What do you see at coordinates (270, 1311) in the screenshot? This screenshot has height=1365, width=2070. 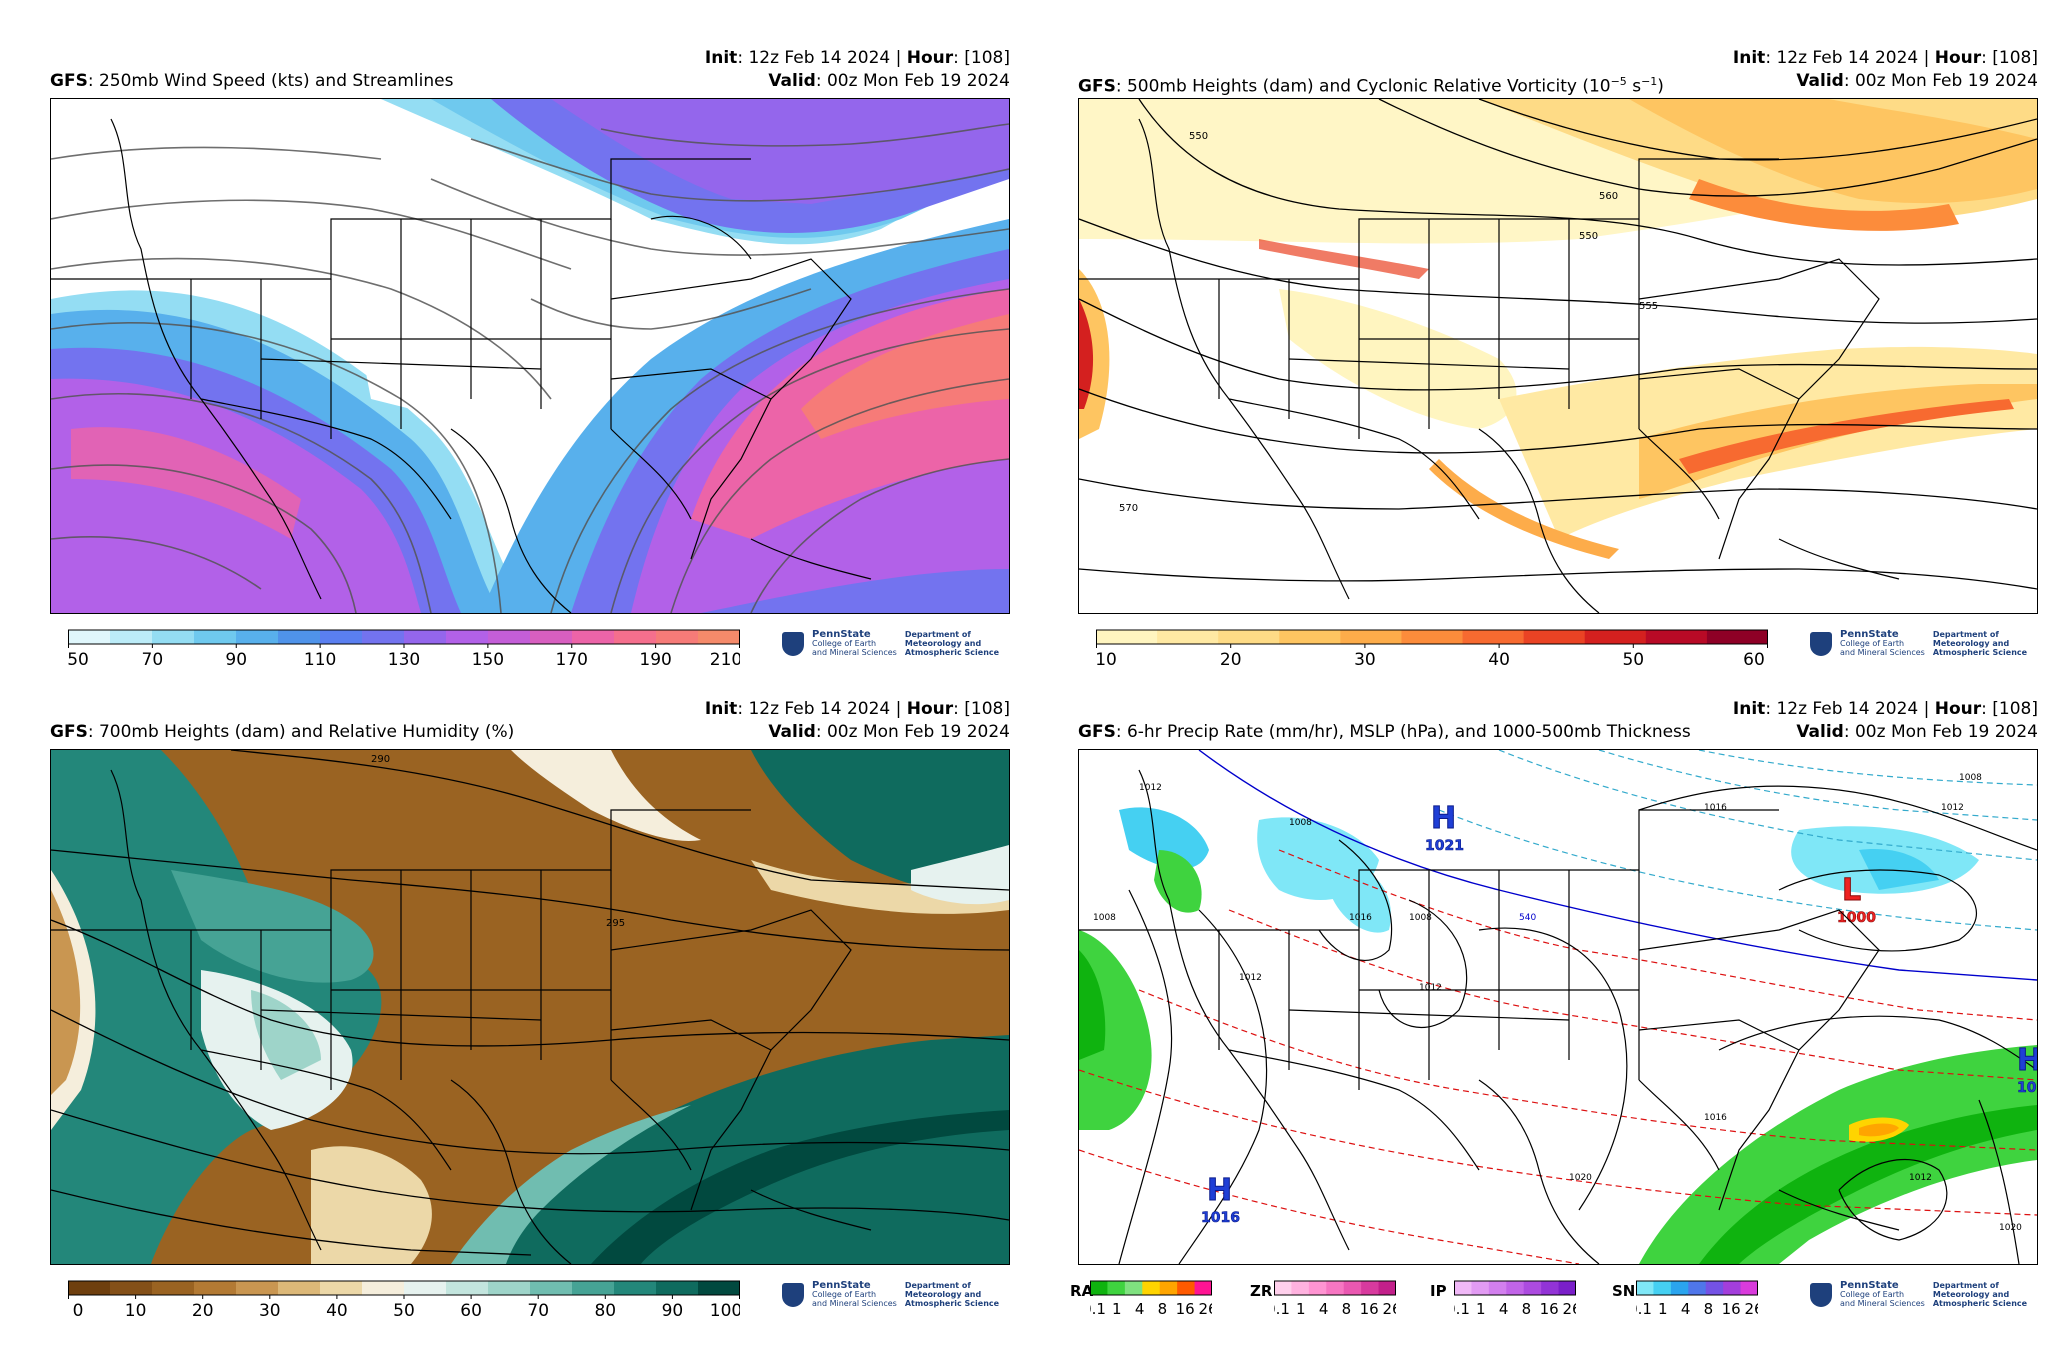 I see `colorbar-tick-label: 30` at bounding box center [270, 1311].